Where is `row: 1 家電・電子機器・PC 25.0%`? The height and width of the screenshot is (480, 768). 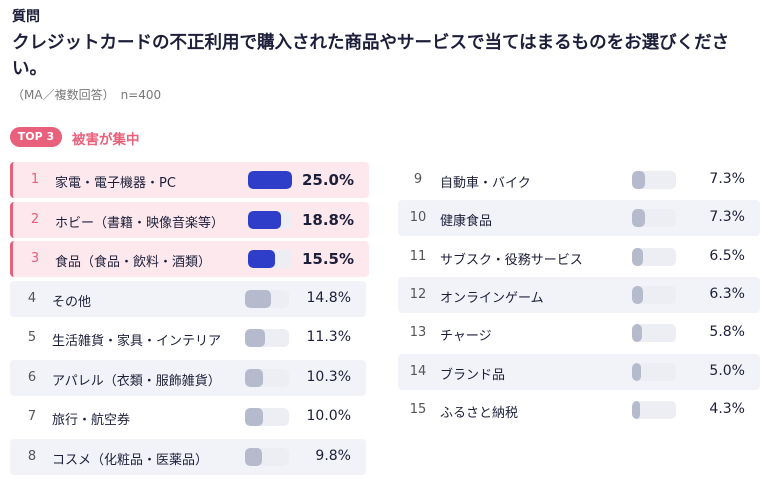
row: 1 家電・電子機器・PC 25.0% is located at coordinates (189, 180).